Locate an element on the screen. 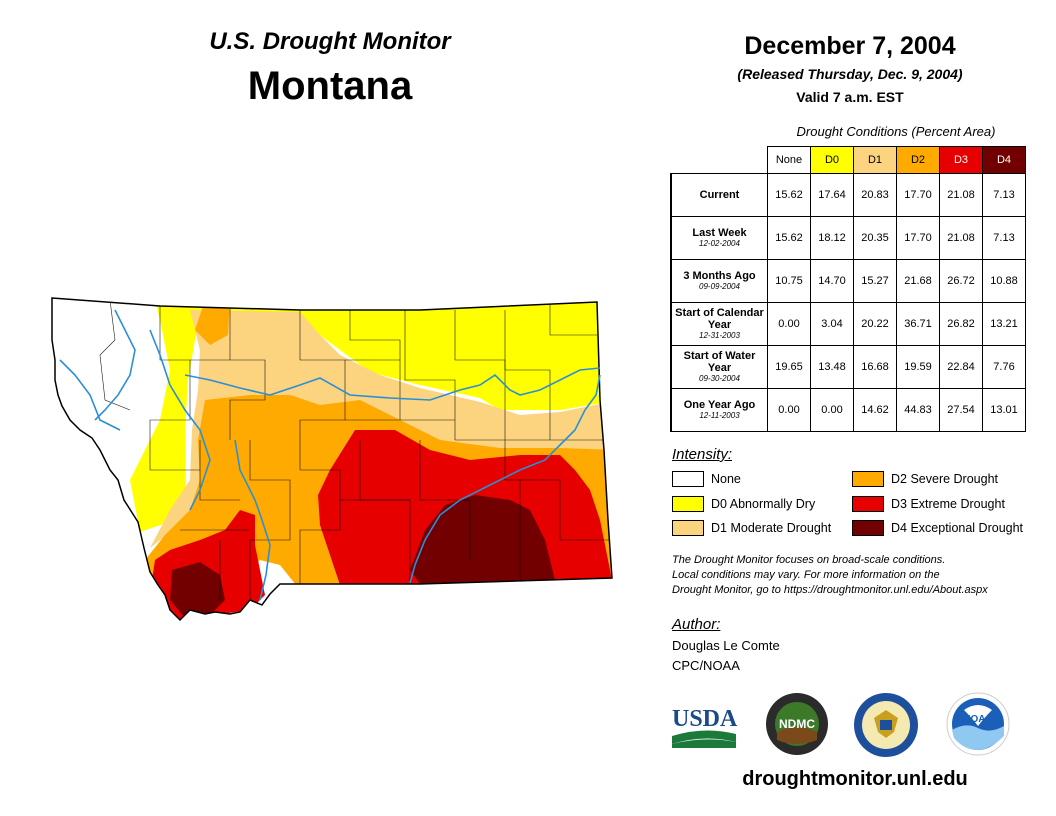 The width and height of the screenshot is (1056, 816). table-cell: 15.27 is located at coordinates (875, 281).